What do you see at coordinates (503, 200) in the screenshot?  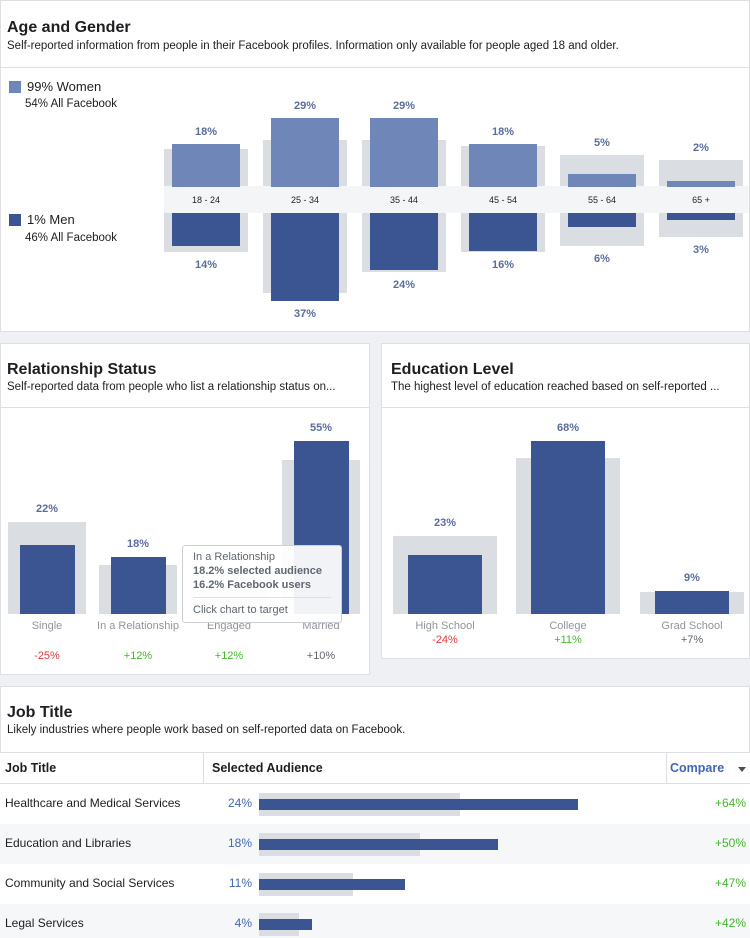 I see `age-range-label: 45 - 54` at bounding box center [503, 200].